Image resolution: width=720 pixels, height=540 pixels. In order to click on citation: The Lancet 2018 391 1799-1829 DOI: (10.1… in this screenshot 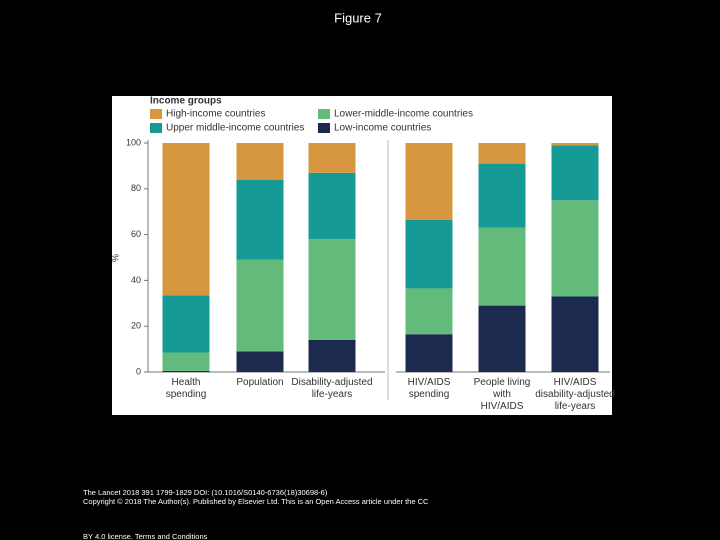, I will do `click(205, 492)`.